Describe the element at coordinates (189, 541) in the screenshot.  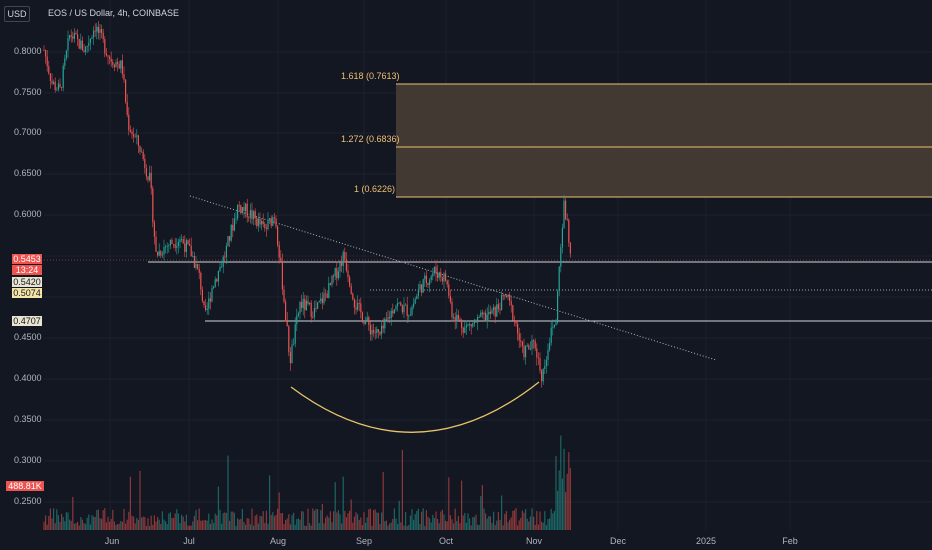
I see `x-tick: Jul` at that location.